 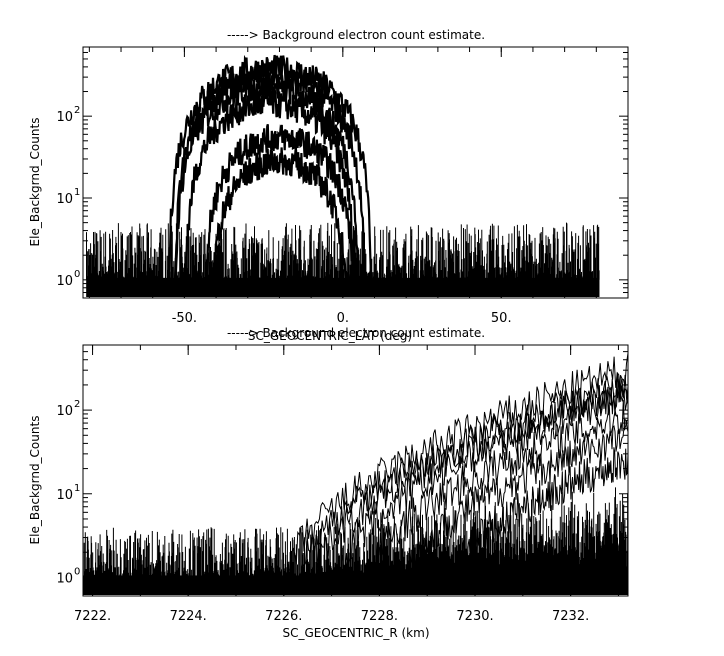 I want to click on x-tick-label: 7230., so click(x=474, y=616).